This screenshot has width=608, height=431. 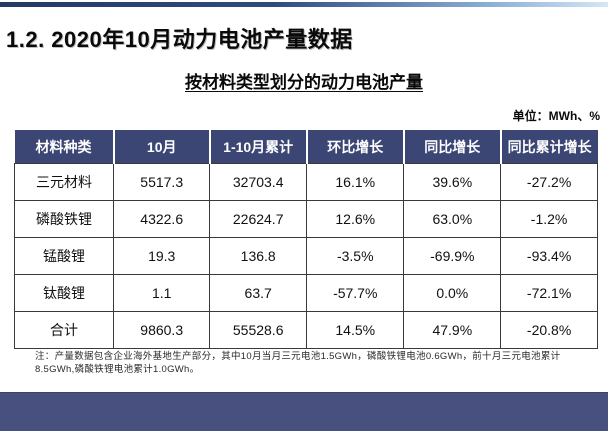 What do you see at coordinates (452, 219) in the screenshot?
I see `cell-value: 63.0%` at bounding box center [452, 219].